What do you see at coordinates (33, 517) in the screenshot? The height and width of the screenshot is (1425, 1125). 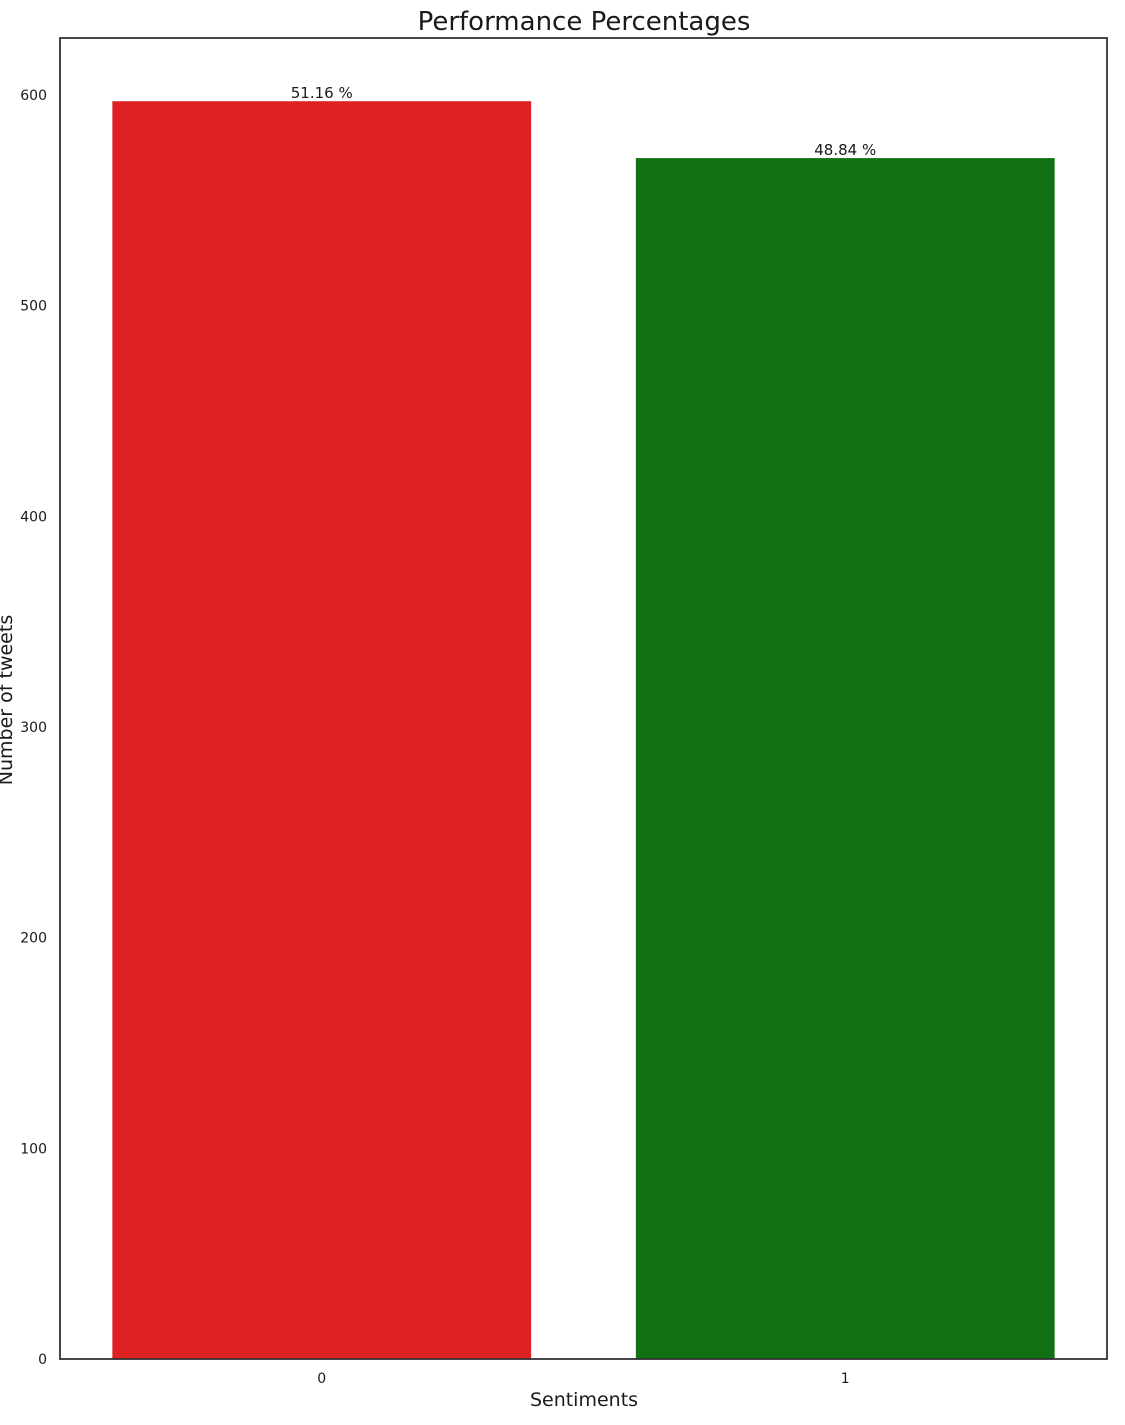 I see `y-tick-label: 400` at bounding box center [33, 517].